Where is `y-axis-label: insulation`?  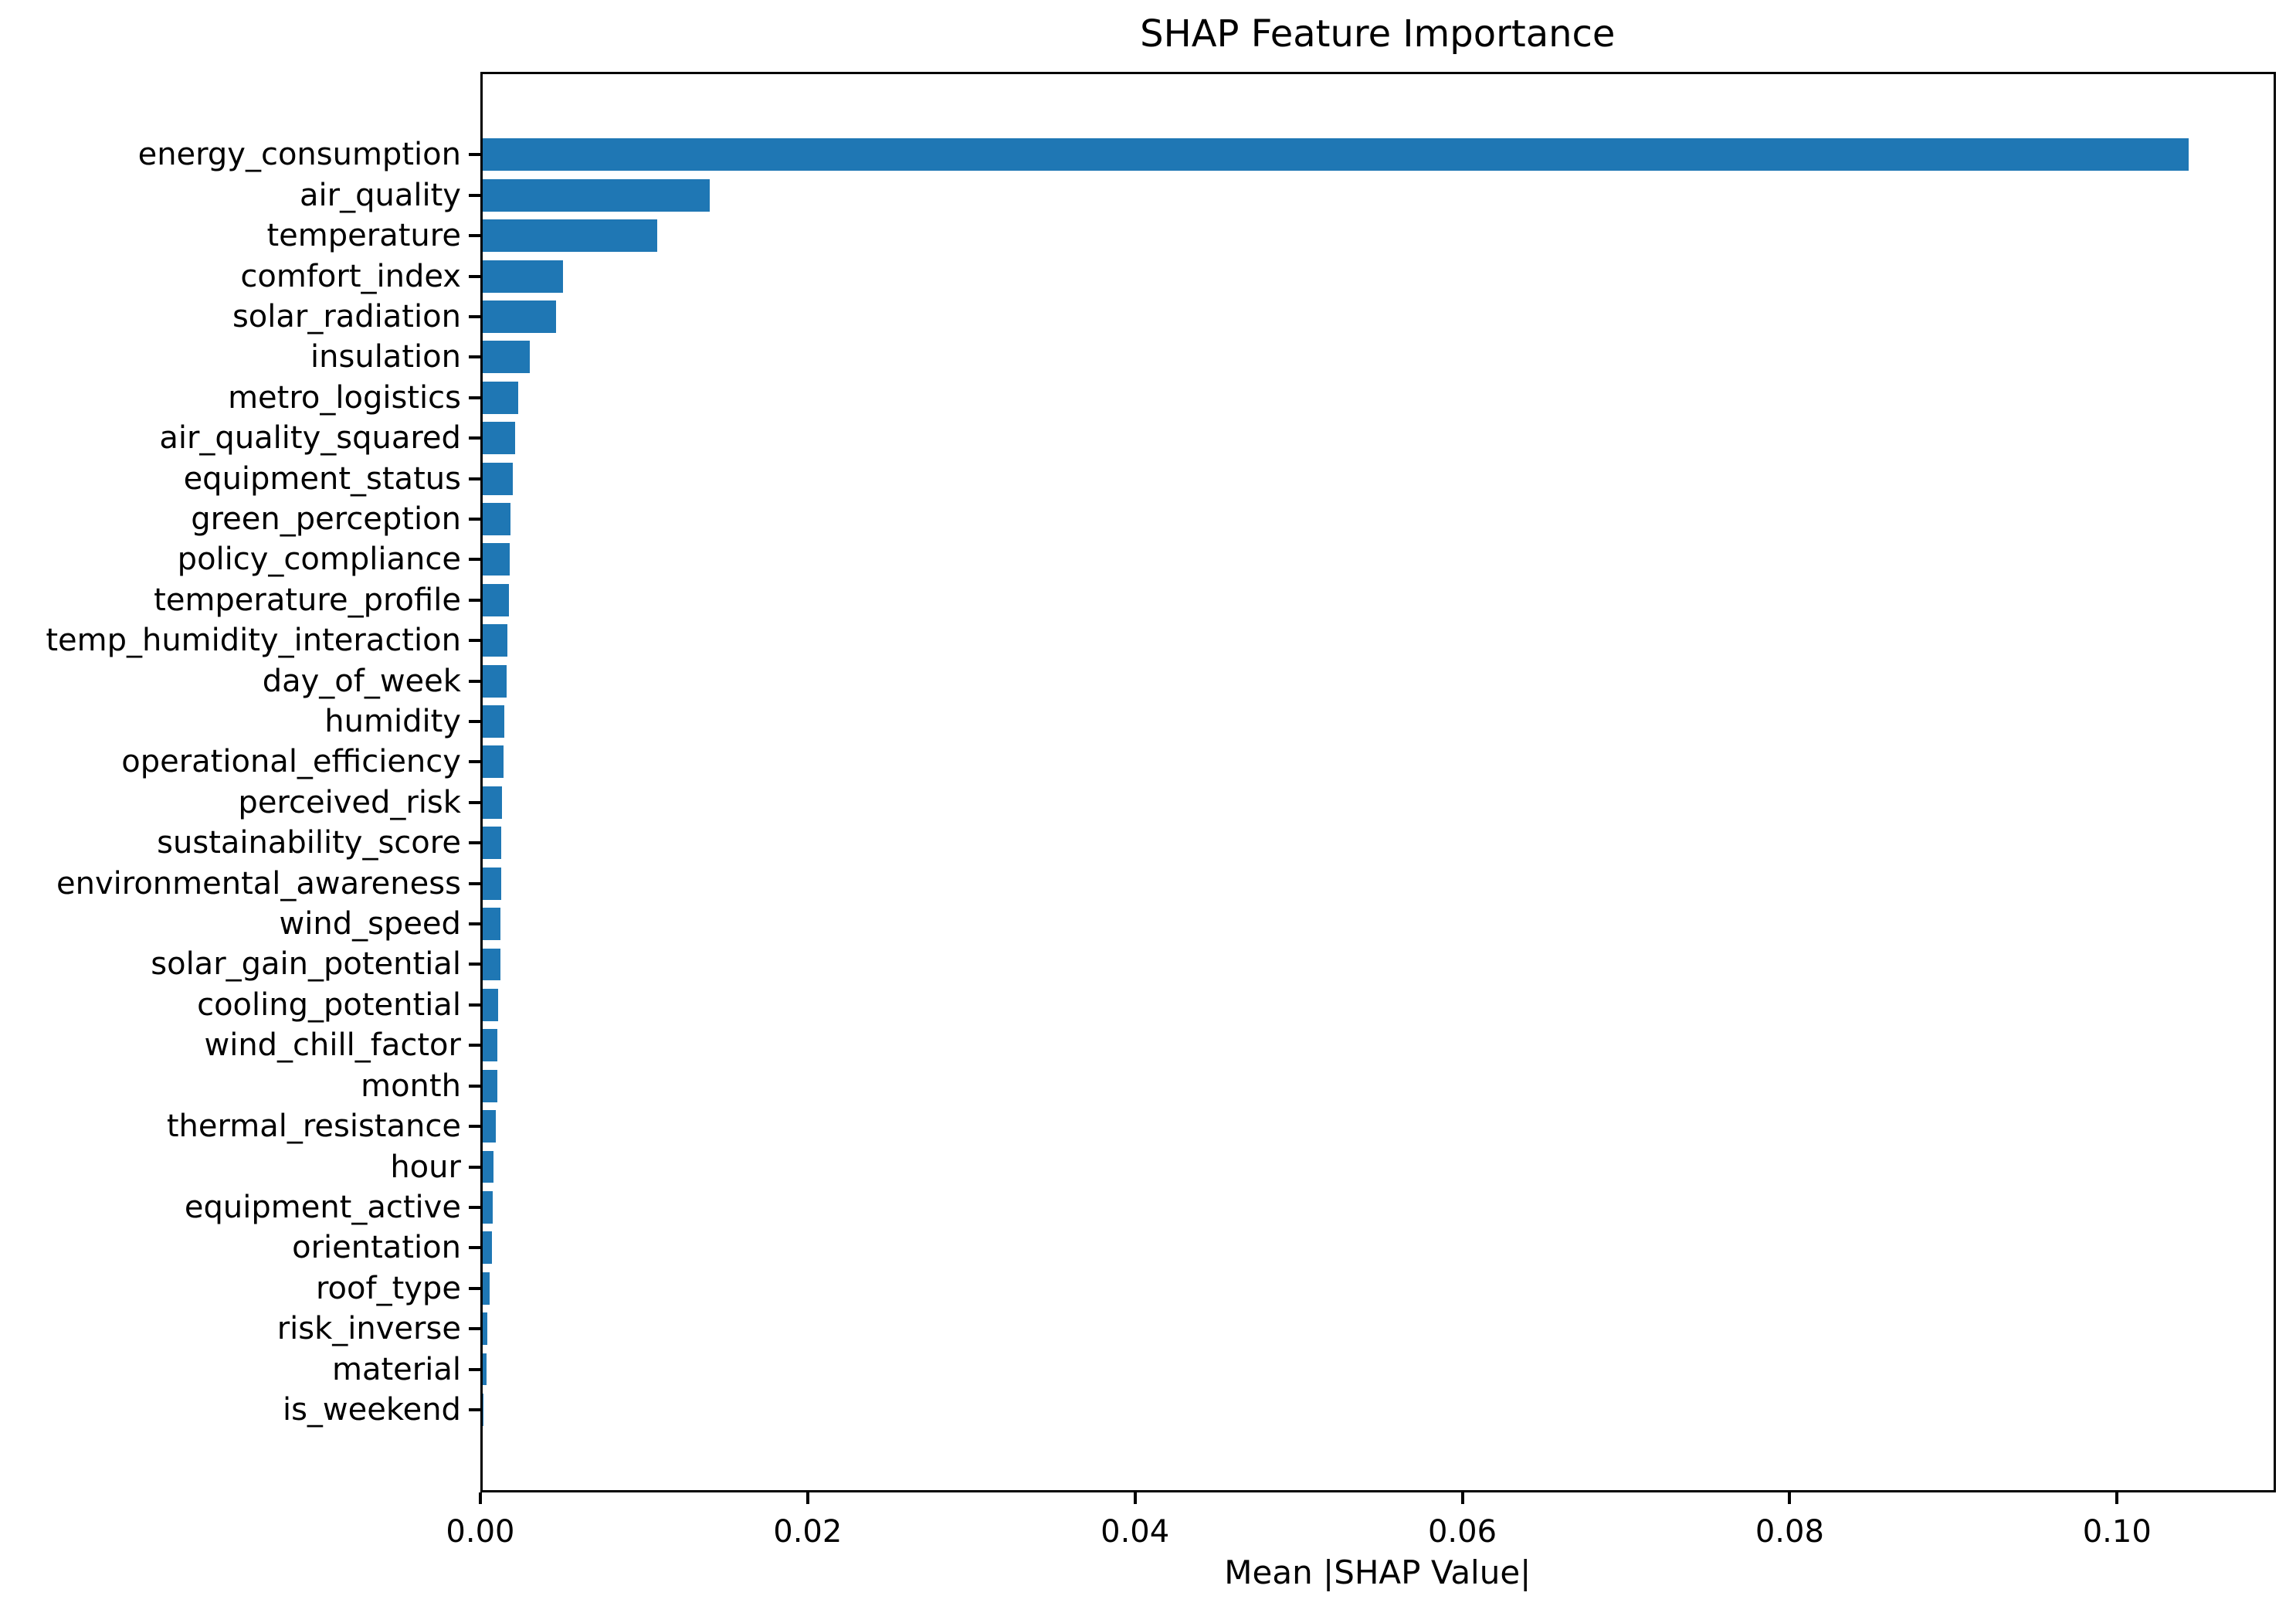
y-axis-label: insulation is located at coordinates (385, 357).